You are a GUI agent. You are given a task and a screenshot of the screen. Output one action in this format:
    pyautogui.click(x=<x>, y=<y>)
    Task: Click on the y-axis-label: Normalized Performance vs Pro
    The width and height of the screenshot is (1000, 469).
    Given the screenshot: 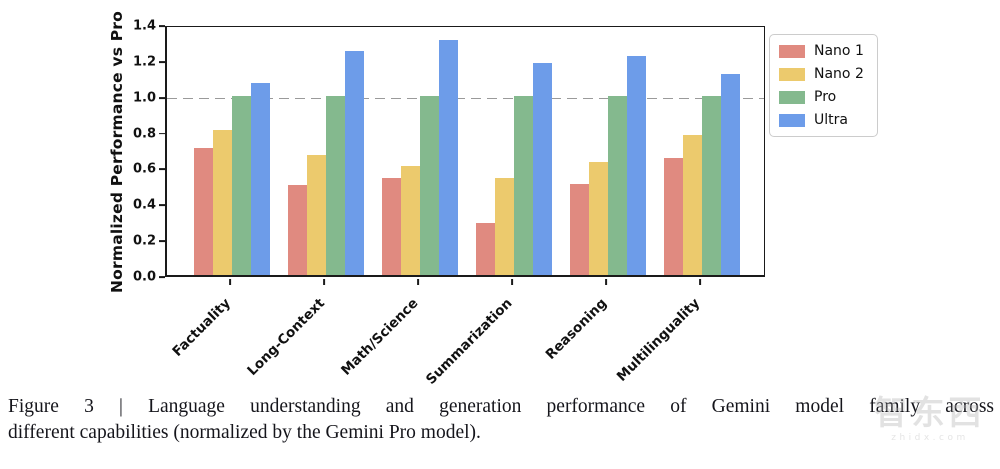 What is the action you would take?
    pyautogui.click(x=117, y=152)
    